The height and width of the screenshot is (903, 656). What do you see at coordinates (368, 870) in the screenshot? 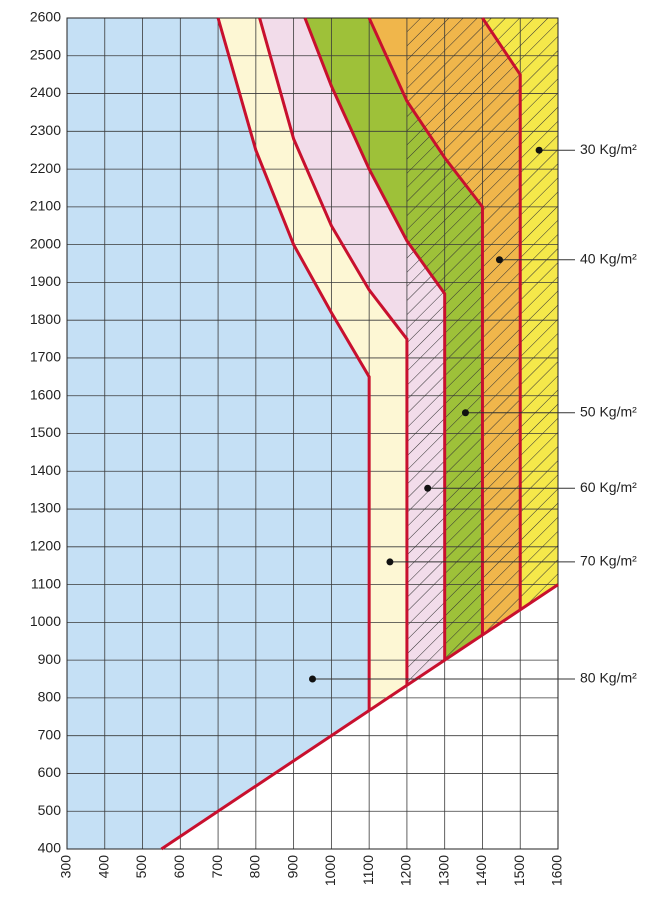
I see `x-tick-label: 1100` at bounding box center [368, 870].